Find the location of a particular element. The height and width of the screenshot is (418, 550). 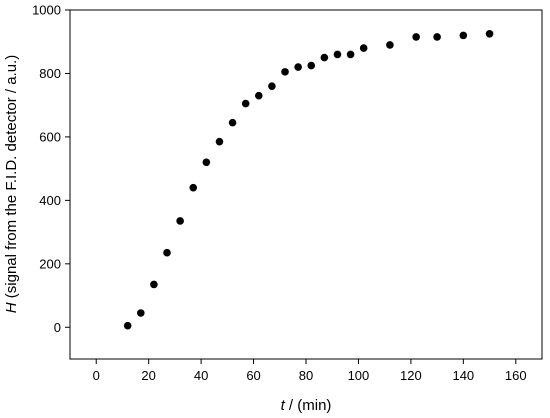

y-axis-ticks: 0 200 400 600 800 1000 is located at coordinates (51, 169).